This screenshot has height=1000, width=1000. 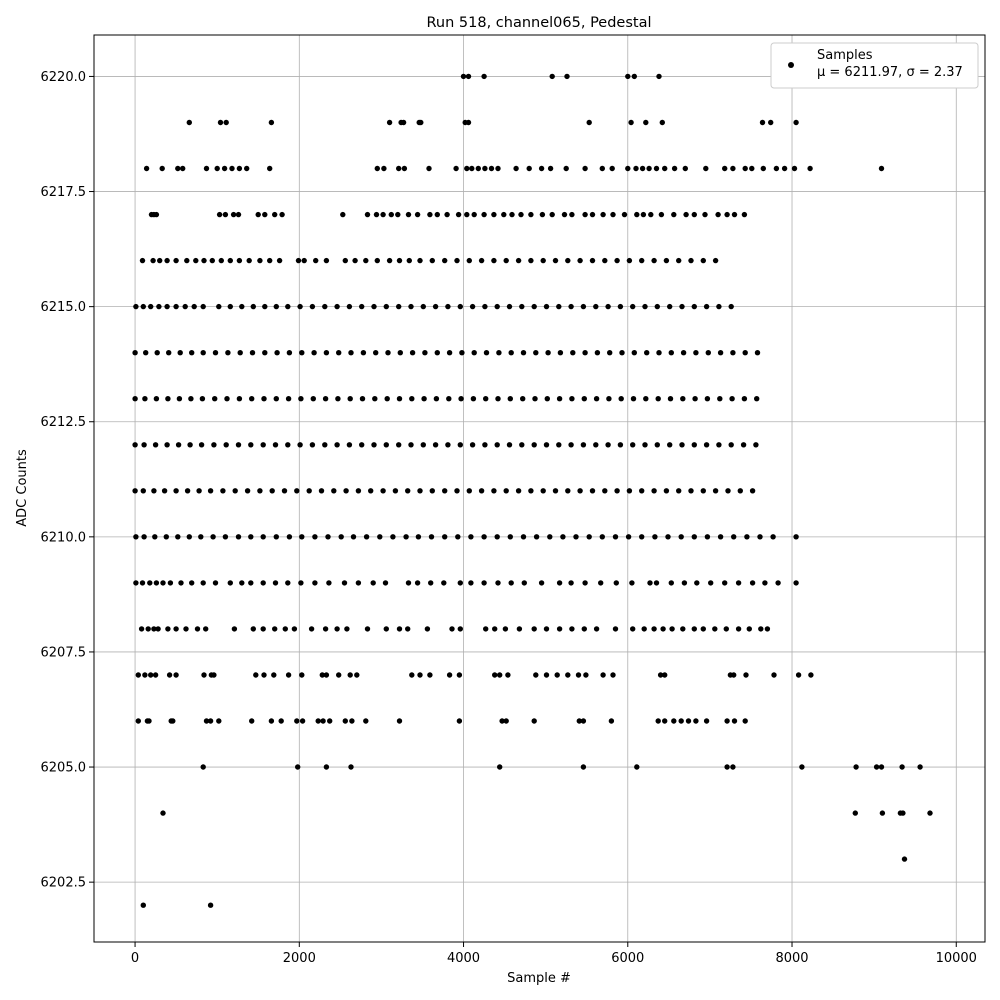 I want to click on y-axis-label: ADC Counts, so click(x=22, y=488).